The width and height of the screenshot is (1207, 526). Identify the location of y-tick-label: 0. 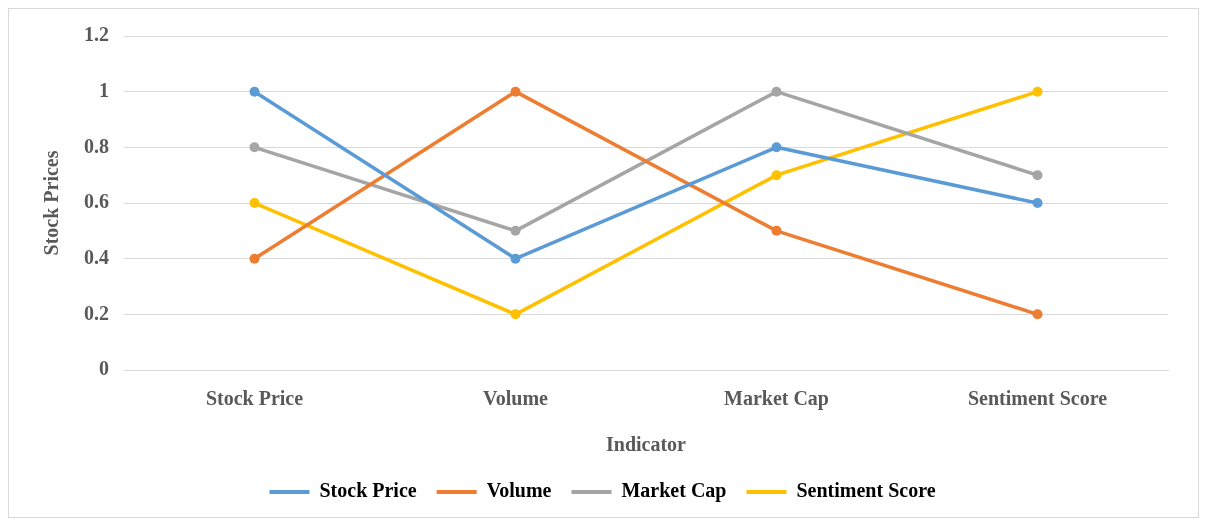
(104, 368).